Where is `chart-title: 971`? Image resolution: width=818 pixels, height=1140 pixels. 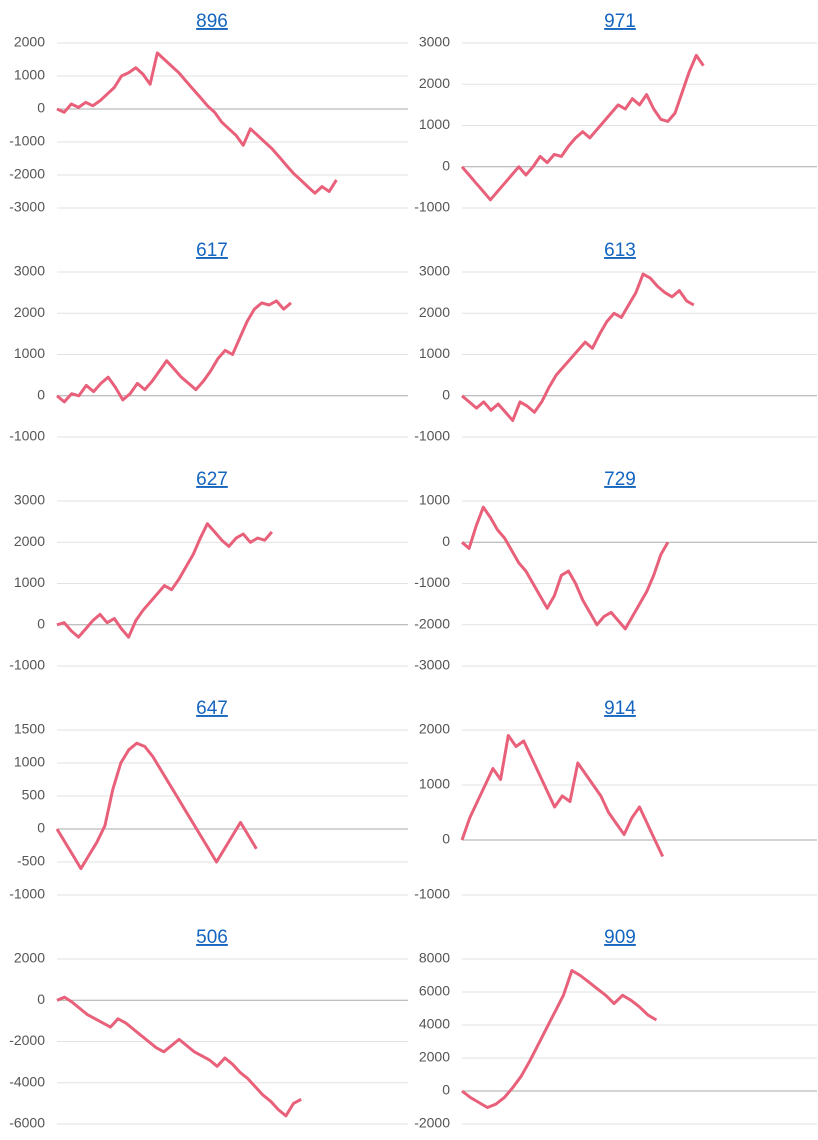 chart-title: 971 is located at coordinates (620, 21).